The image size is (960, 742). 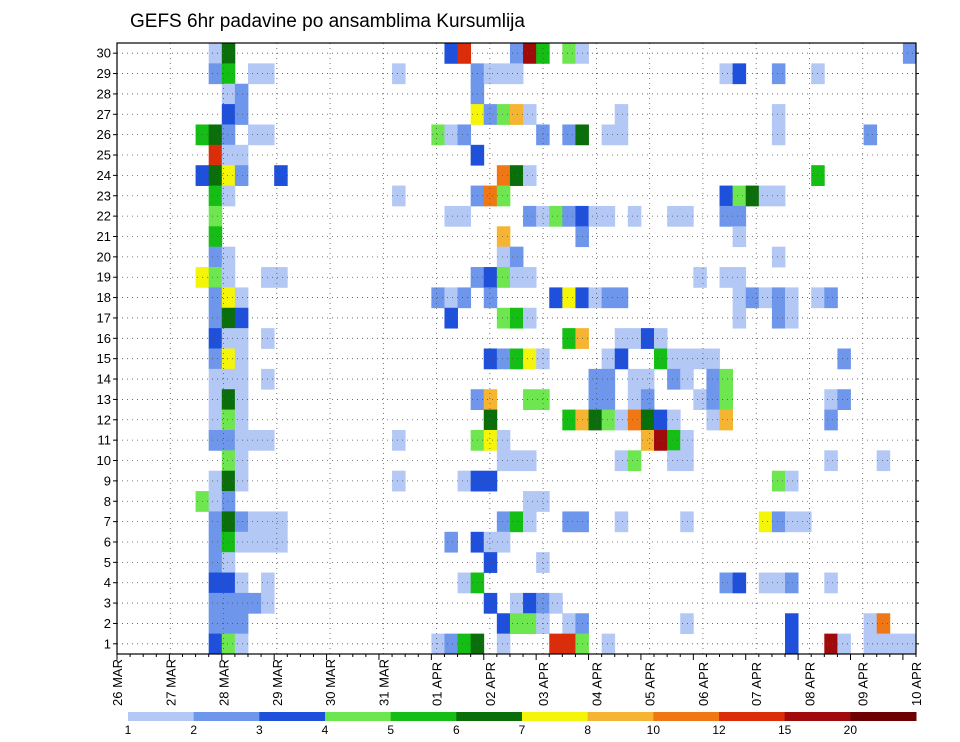 What do you see at coordinates (916, 684) in the screenshot?
I see `x-tick-label: 10 APR` at bounding box center [916, 684].